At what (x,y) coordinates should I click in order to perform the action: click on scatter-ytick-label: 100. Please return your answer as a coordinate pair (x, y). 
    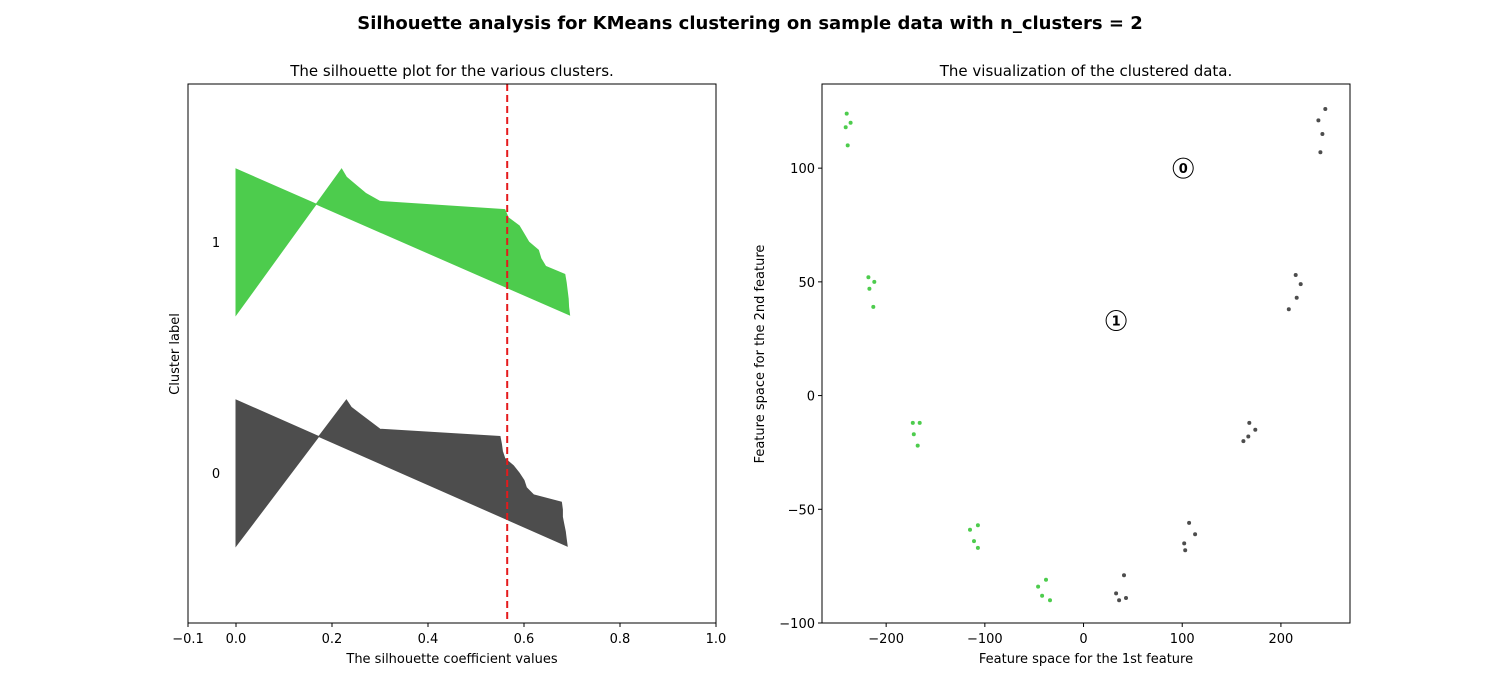
    Looking at the image, I should click on (802, 169).